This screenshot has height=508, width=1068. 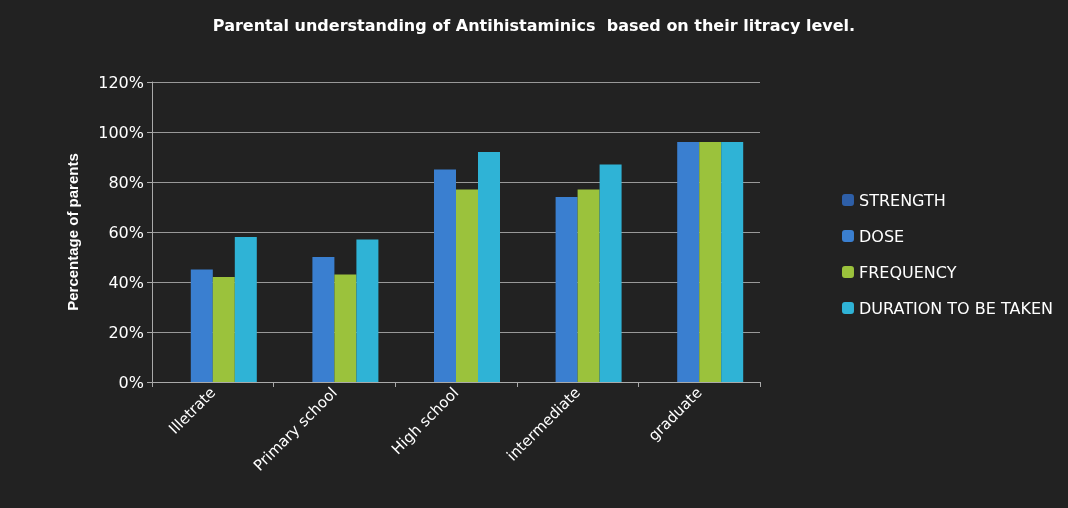 What do you see at coordinates (955, 308) in the screenshot?
I see `legend-label: DURATION TO BE TAKEN` at bounding box center [955, 308].